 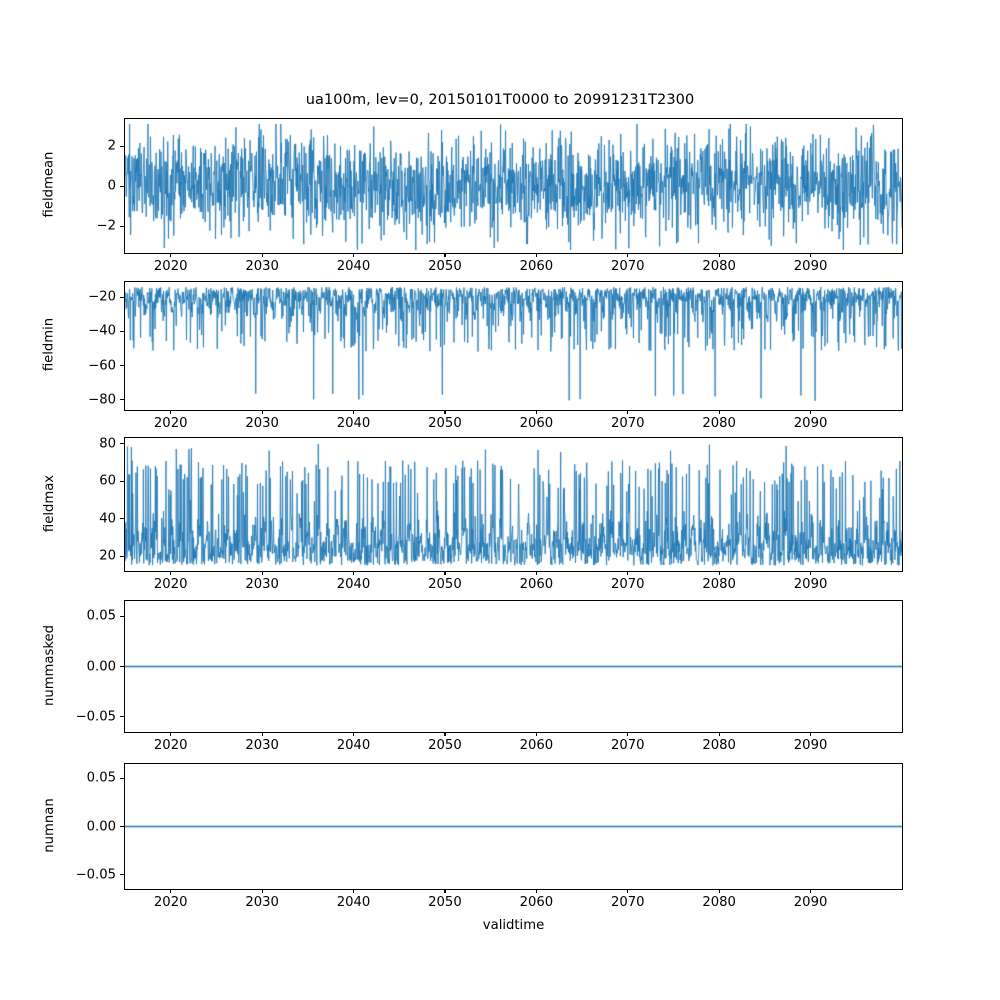 What do you see at coordinates (49, 665) in the screenshot?
I see `ylabel-nummasked: nummasked` at bounding box center [49, 665].